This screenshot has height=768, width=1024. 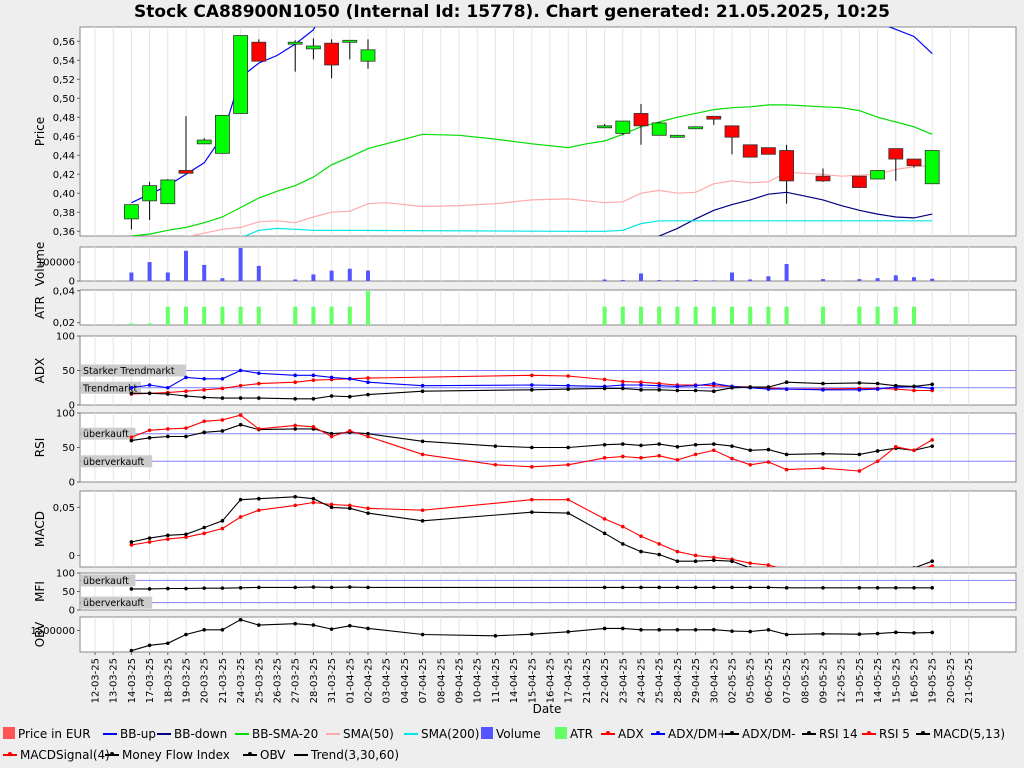 I want to click on y-axis-label: ADX, so click(x=40, y=371).